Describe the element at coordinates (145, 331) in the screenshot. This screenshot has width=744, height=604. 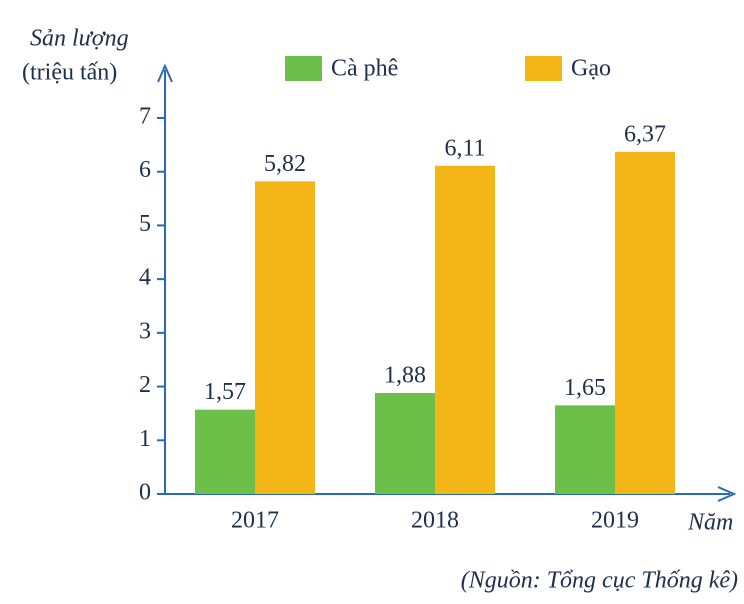
I see `y-tick-label: 3` at that location.